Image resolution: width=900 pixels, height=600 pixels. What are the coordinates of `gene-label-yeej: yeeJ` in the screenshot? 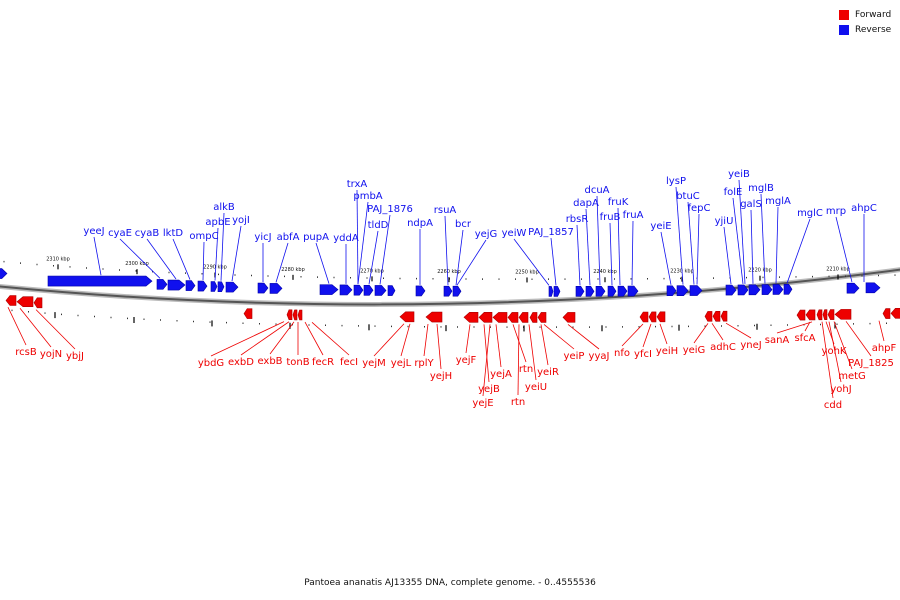 It's located at (93, 231).